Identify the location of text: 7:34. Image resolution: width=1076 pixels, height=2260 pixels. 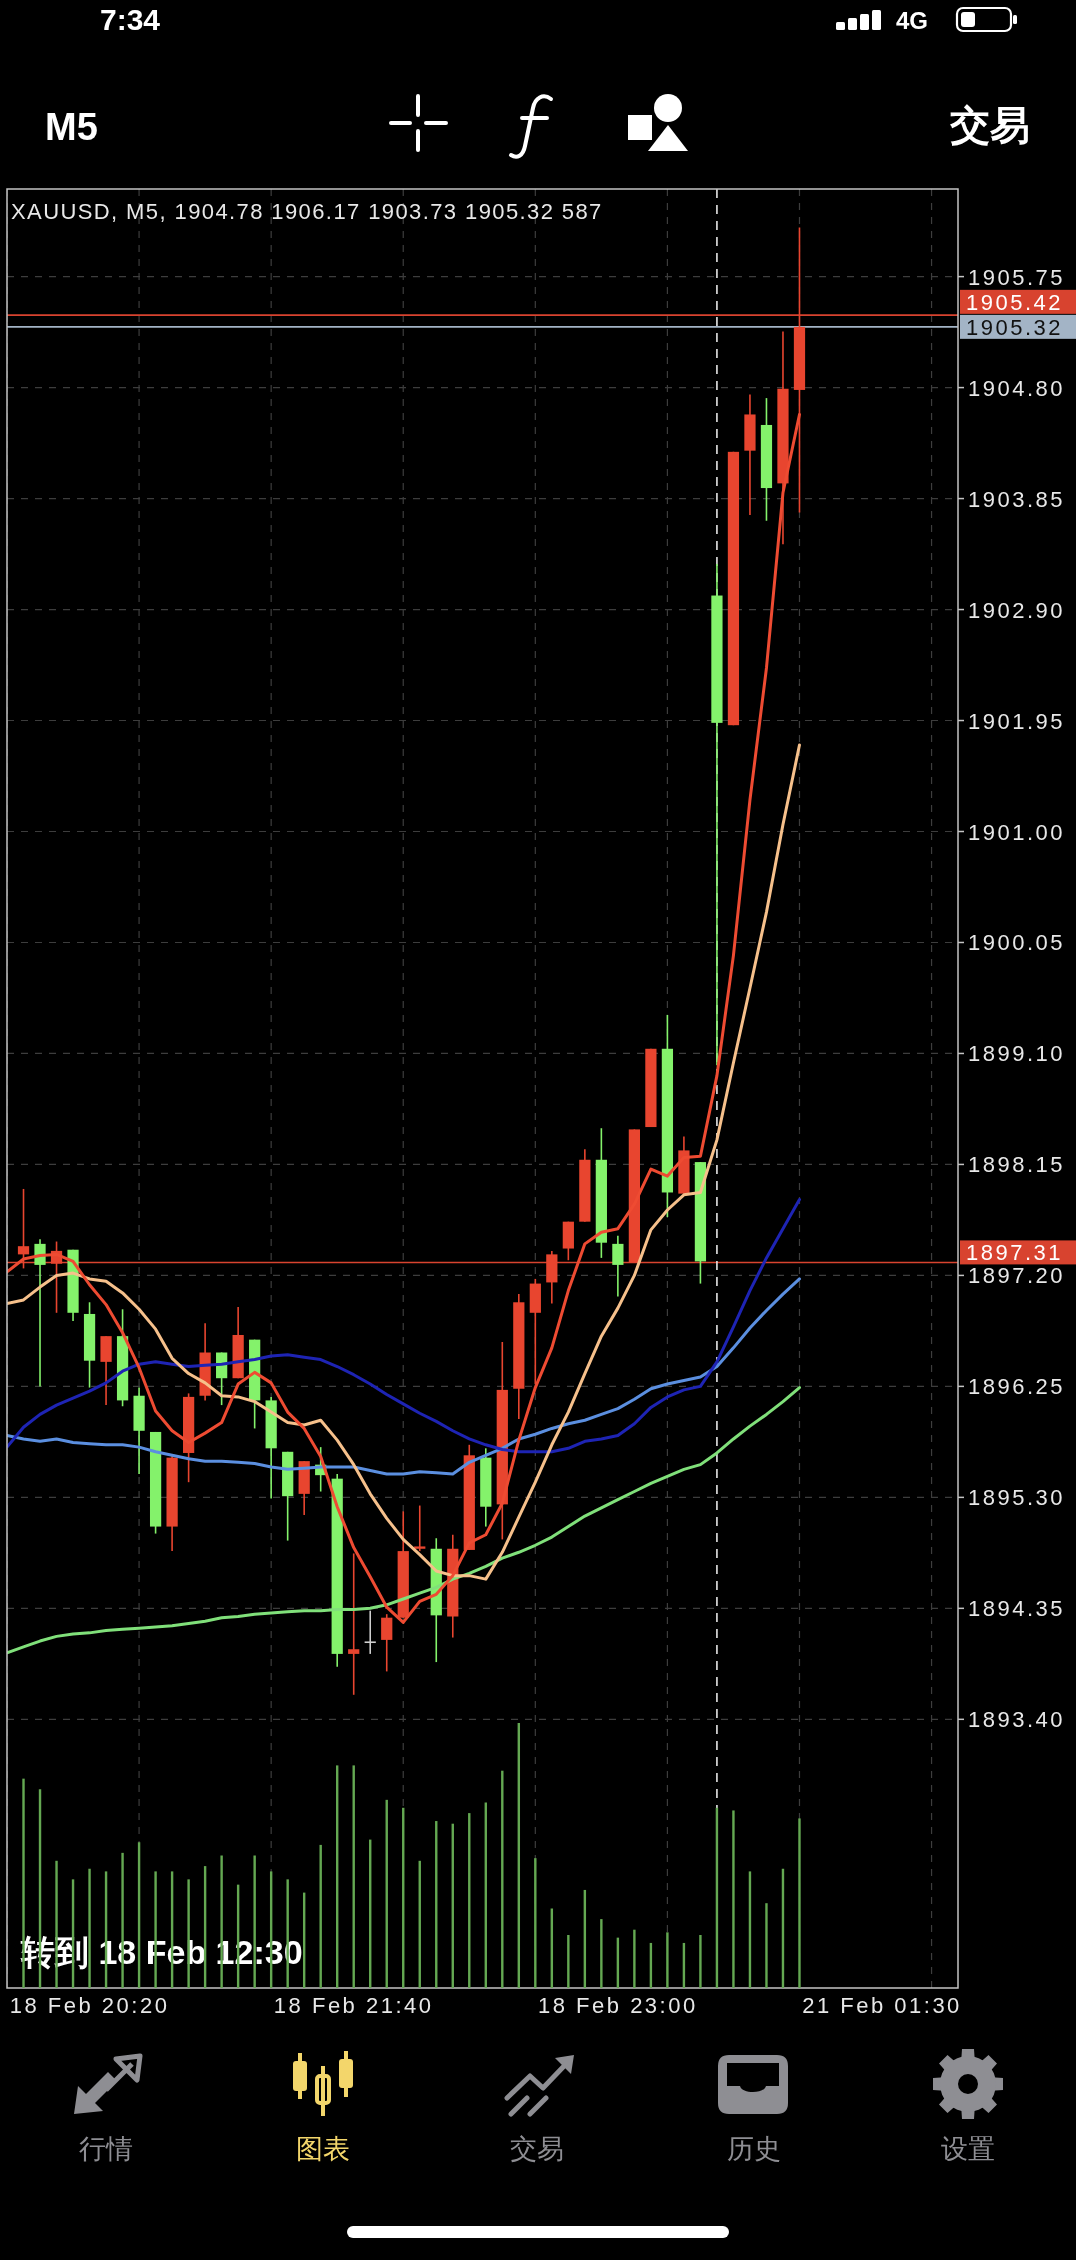
(130, 19).